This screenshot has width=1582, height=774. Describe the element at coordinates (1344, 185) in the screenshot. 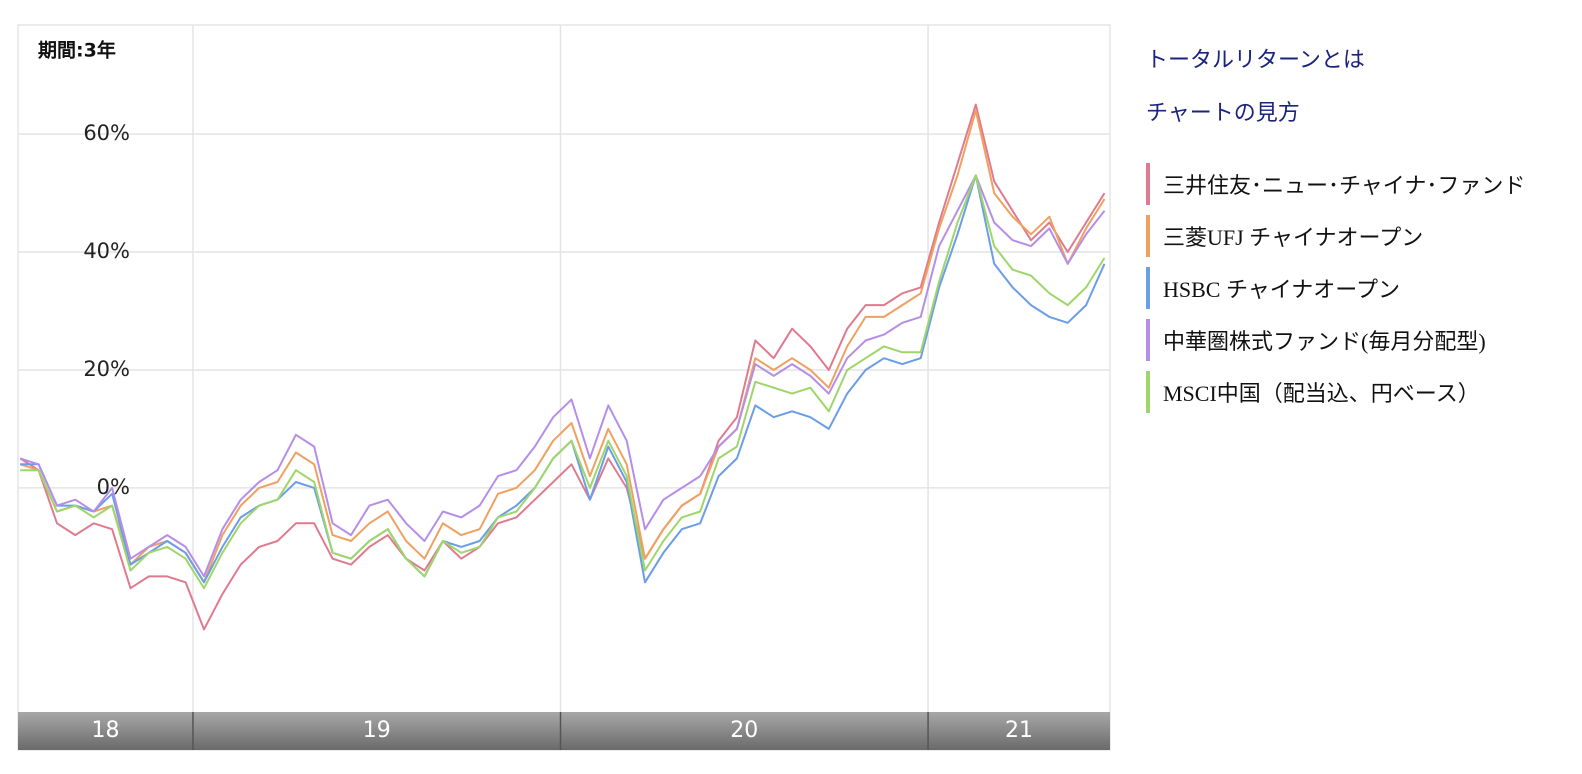

I see `legend-label: 三井住友･ニュー･チャイナ･ファンド` at that location.